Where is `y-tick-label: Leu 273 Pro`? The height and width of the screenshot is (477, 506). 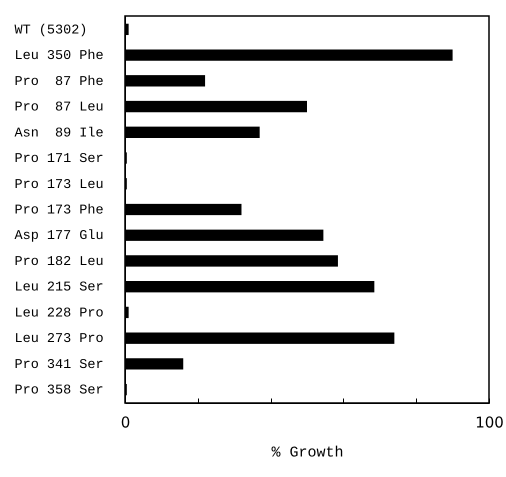 y-tick-label: Leu 273 Pro is located at coordinates (59, 340).